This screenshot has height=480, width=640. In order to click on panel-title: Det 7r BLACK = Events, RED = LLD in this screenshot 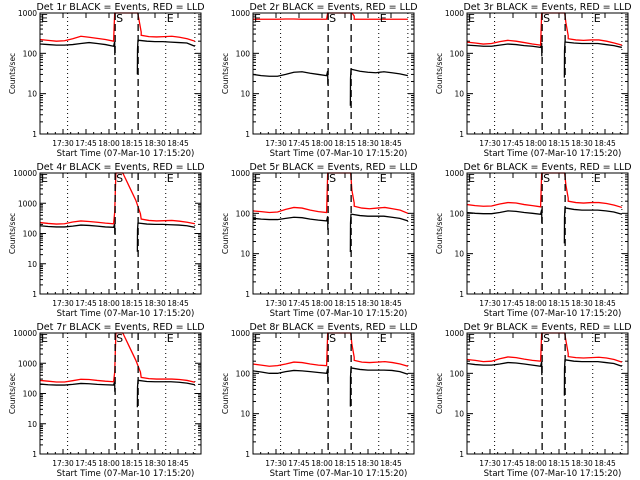, I will do `click(120, 327)`.